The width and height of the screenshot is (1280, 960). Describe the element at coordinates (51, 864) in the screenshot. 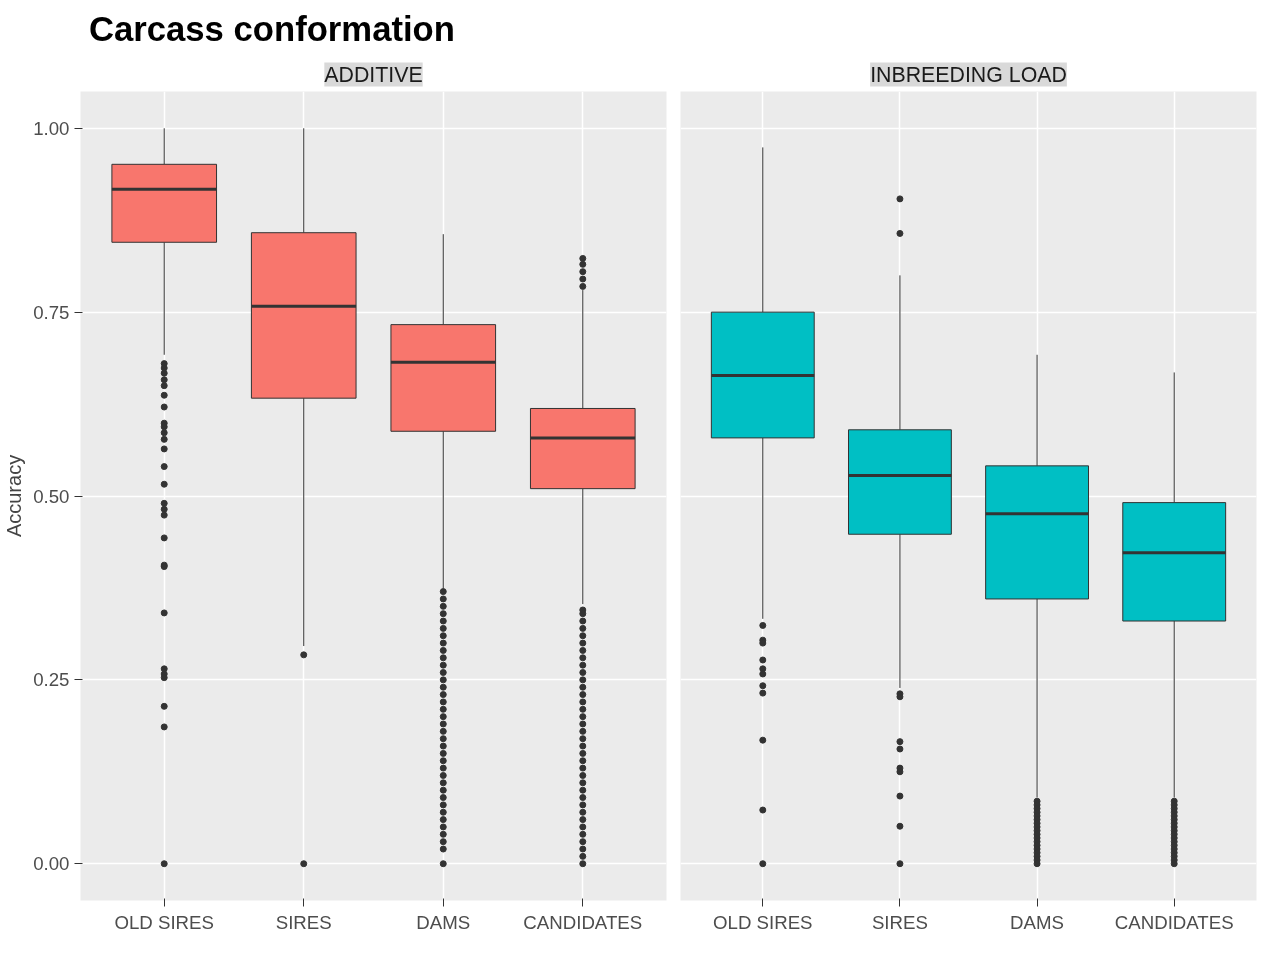

I see `y-tick-label: 0.00` at that location.